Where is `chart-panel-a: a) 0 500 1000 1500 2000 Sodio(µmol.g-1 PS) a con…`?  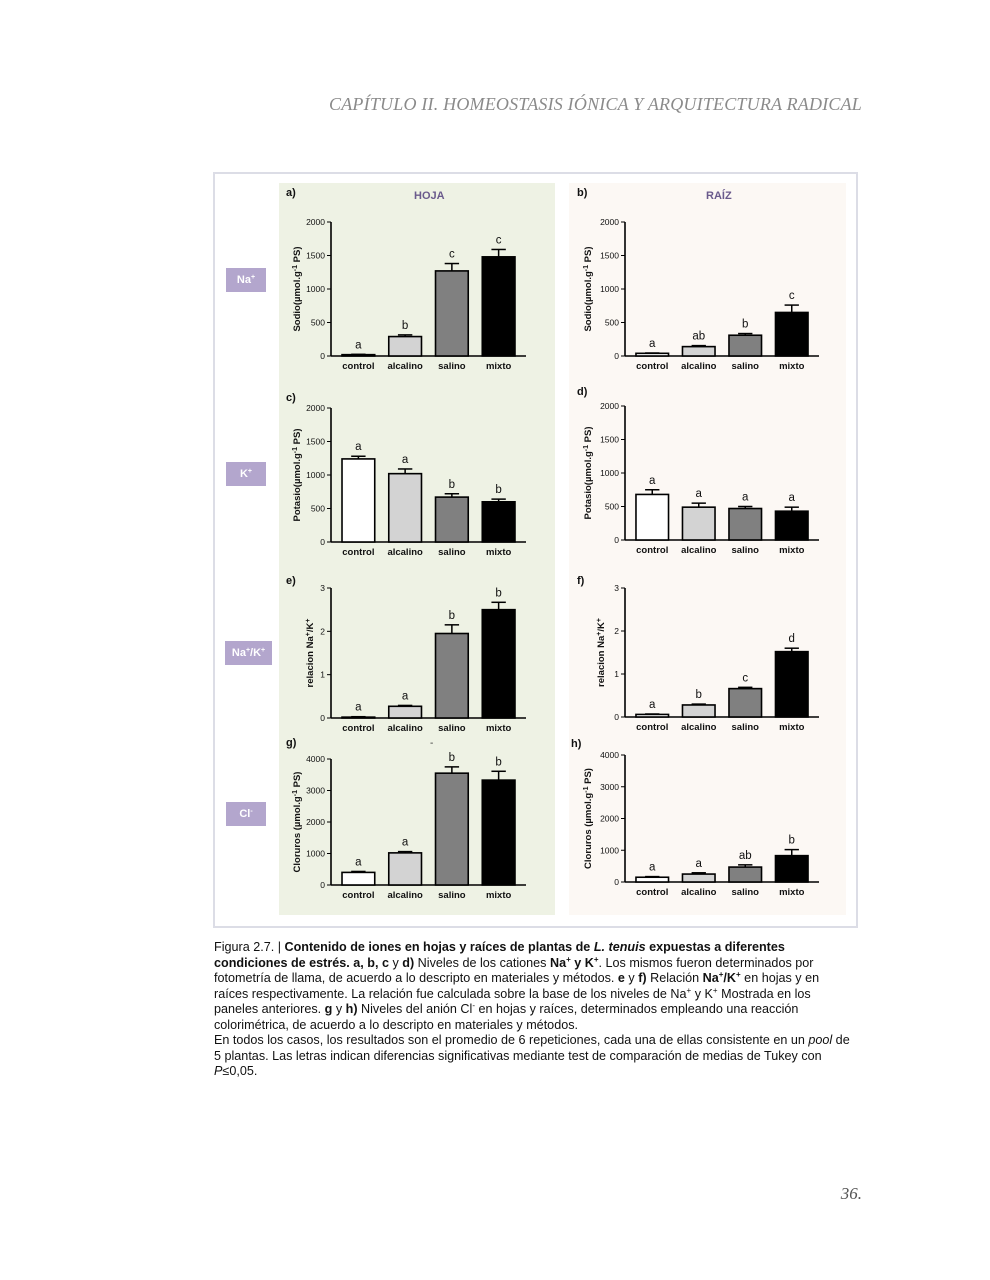
chart-panel-a: a) 0 500 1000 1500 2000 Sodio(µmol.g-1 PS) a con… is located at coordinates (406, 279).